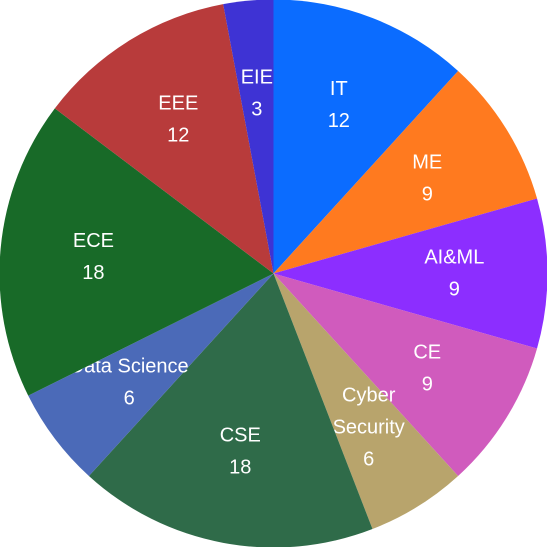 The height and width of the screenshot is (547, 547). What do you see at coordinates (93, 241) in the screenshot?
I see `slice-name: ECE` at bounding box center [93, 241].